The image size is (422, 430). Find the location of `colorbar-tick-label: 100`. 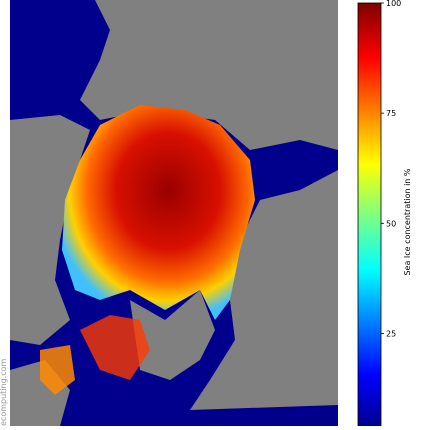

colorbar-tick-label: 100 is located at coordinates (393, 4).